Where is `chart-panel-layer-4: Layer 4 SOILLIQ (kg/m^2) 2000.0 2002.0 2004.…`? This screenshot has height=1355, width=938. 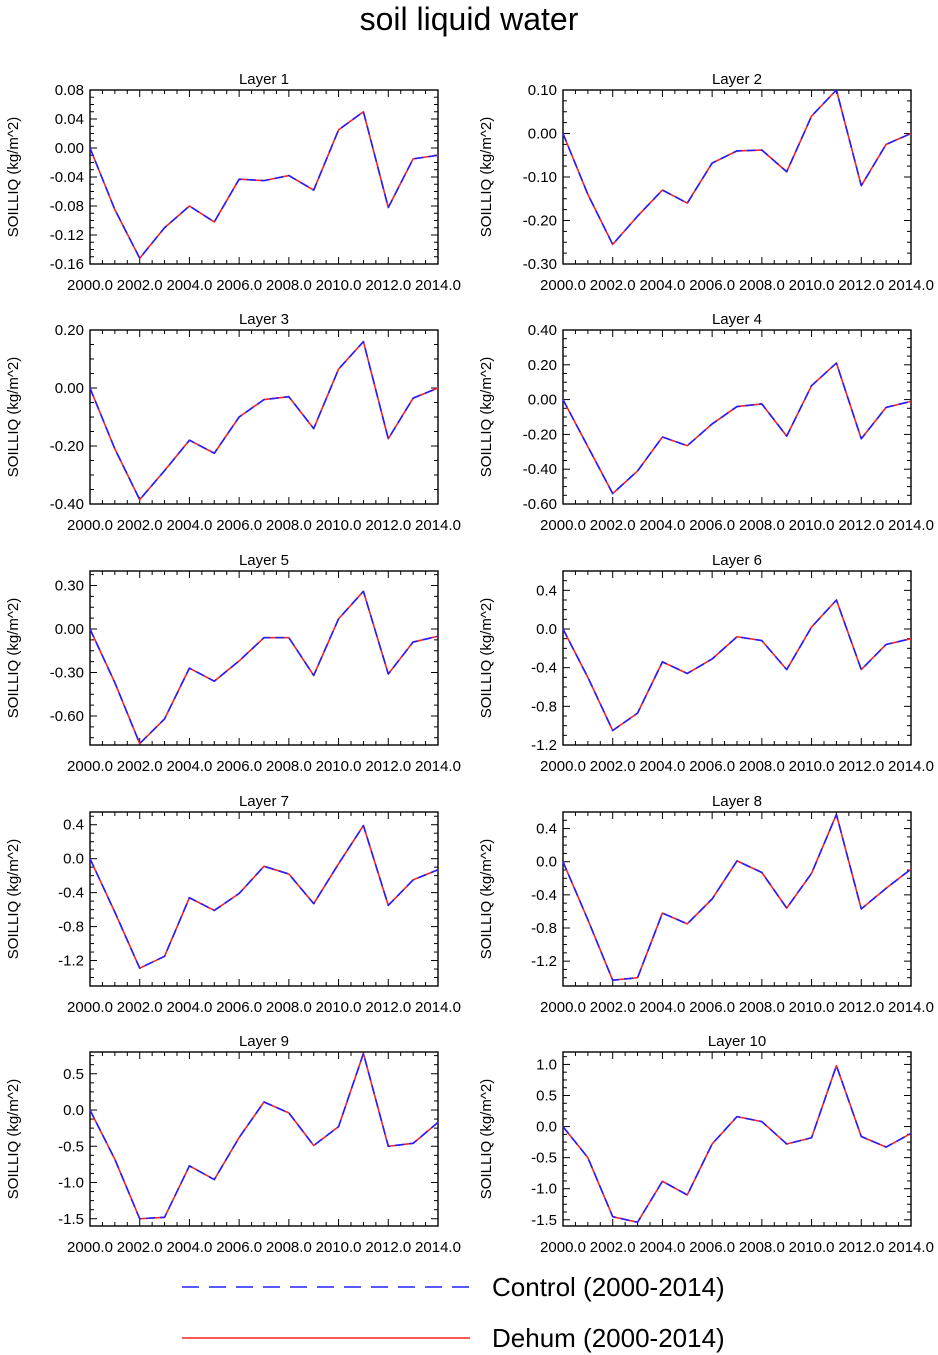 chart-panel-layer-4: Layer 4 SOILLIQ (kg/m^2) 2000.0 2002.0 2004.… is located at coordinates (706, 422).